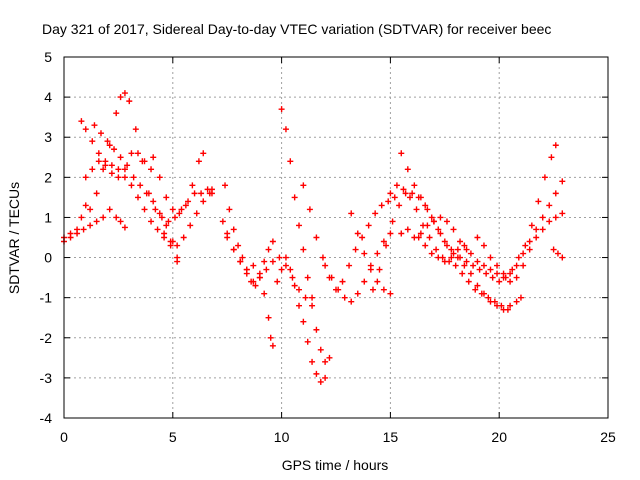 This screenshot has width=640, height=480. I want to click on y-tick-label: 0, so click(48, 258).